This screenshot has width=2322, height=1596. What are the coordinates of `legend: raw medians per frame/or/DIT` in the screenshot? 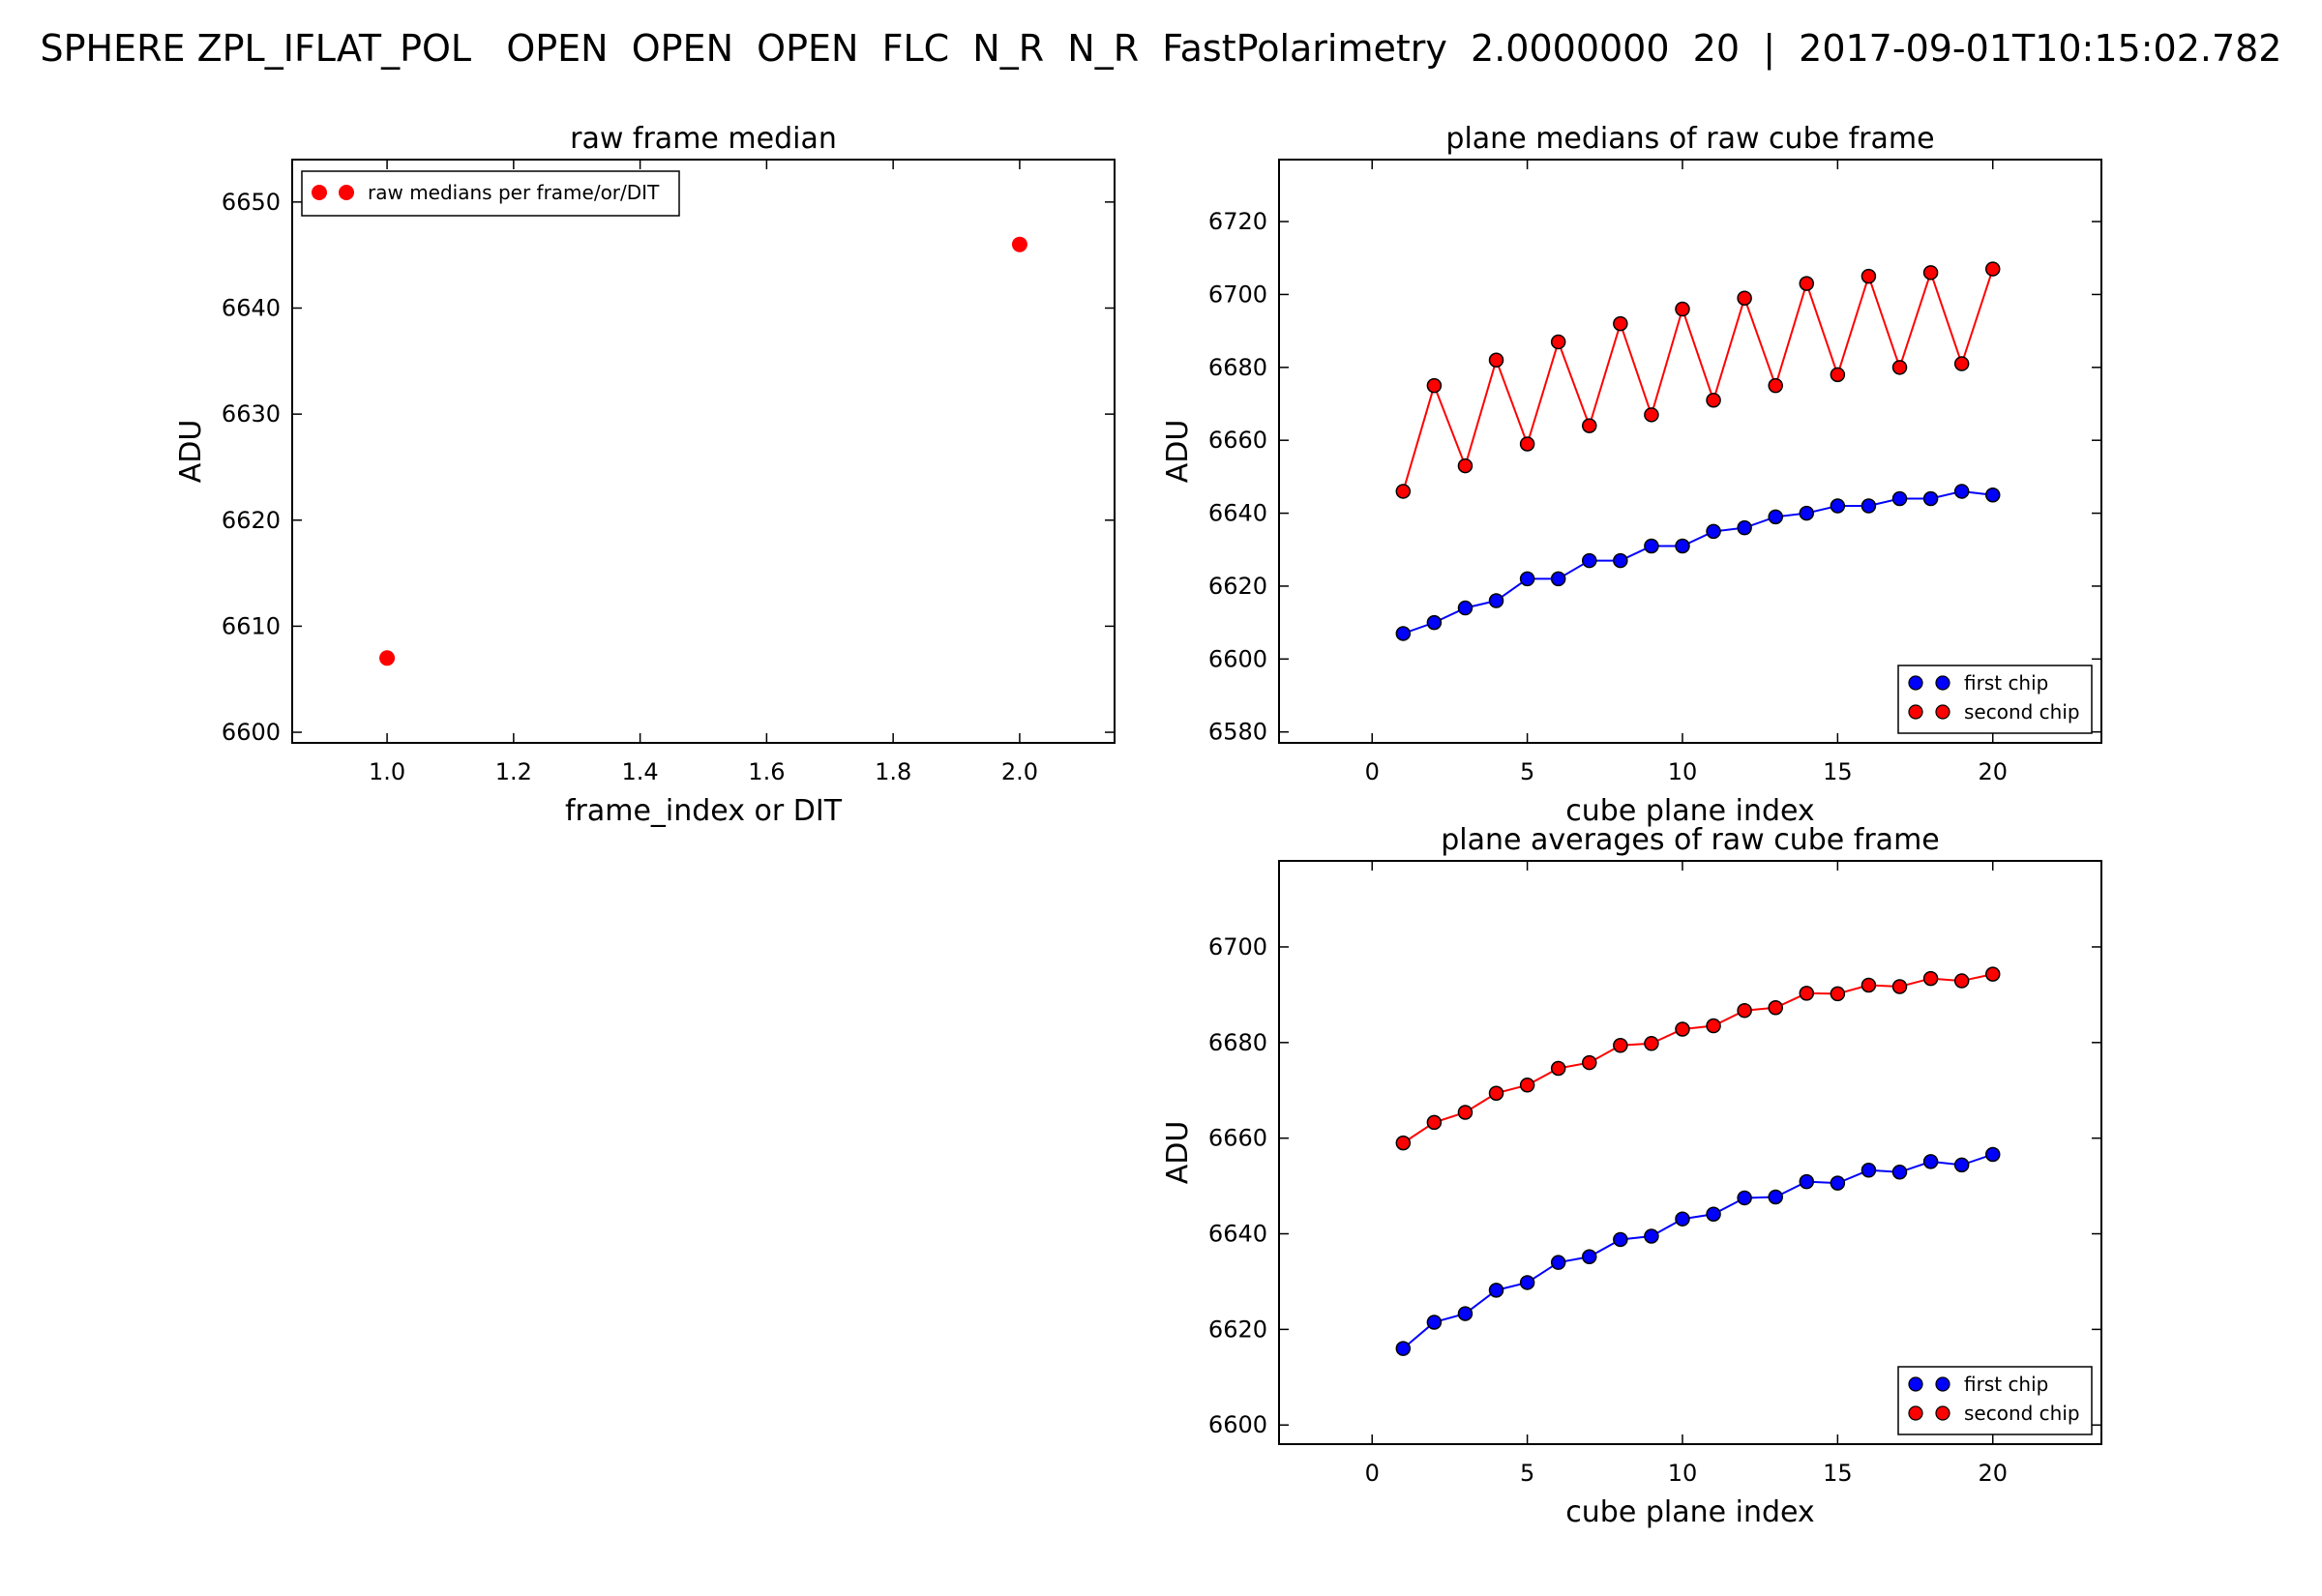 It's located at (490, 193).